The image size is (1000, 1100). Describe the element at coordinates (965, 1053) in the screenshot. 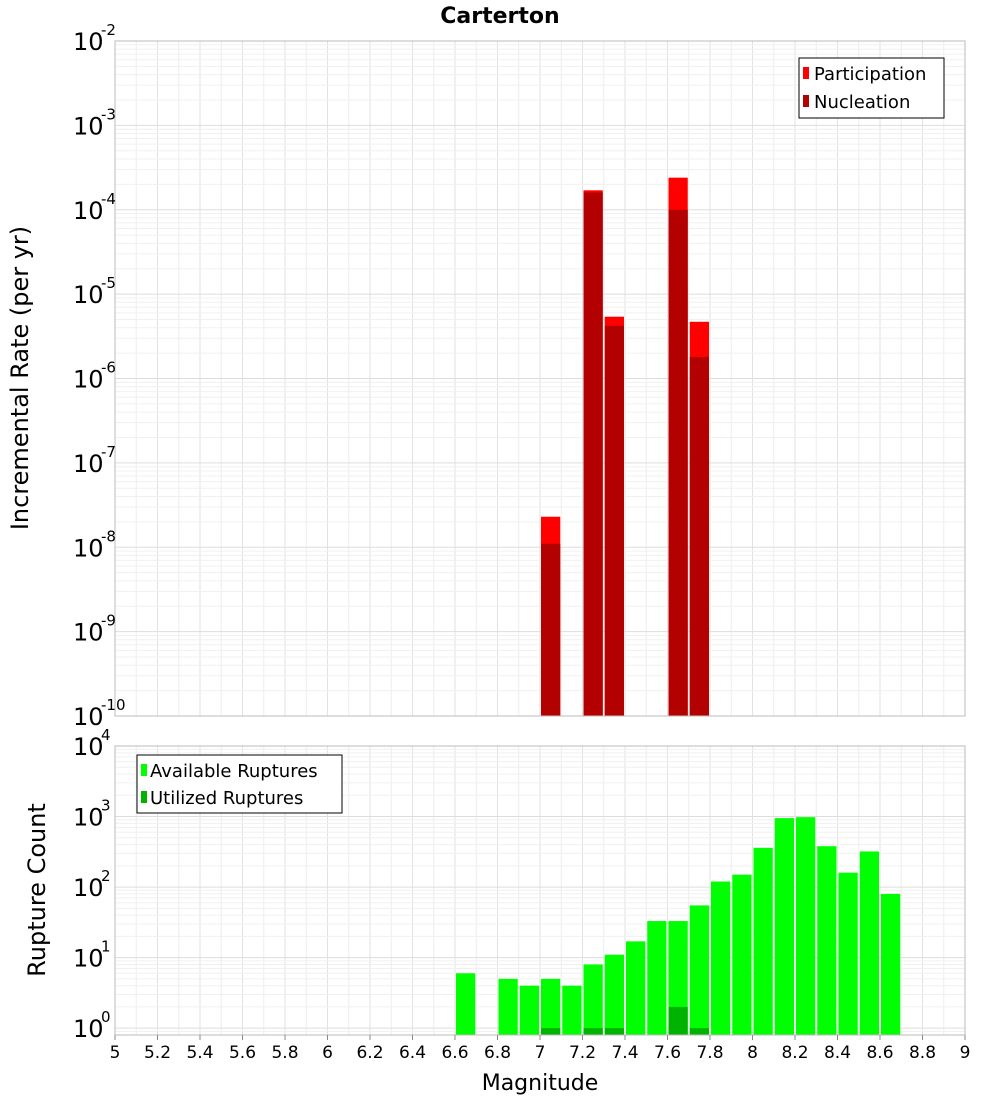

I see `x-tick-label: 9` at that location.